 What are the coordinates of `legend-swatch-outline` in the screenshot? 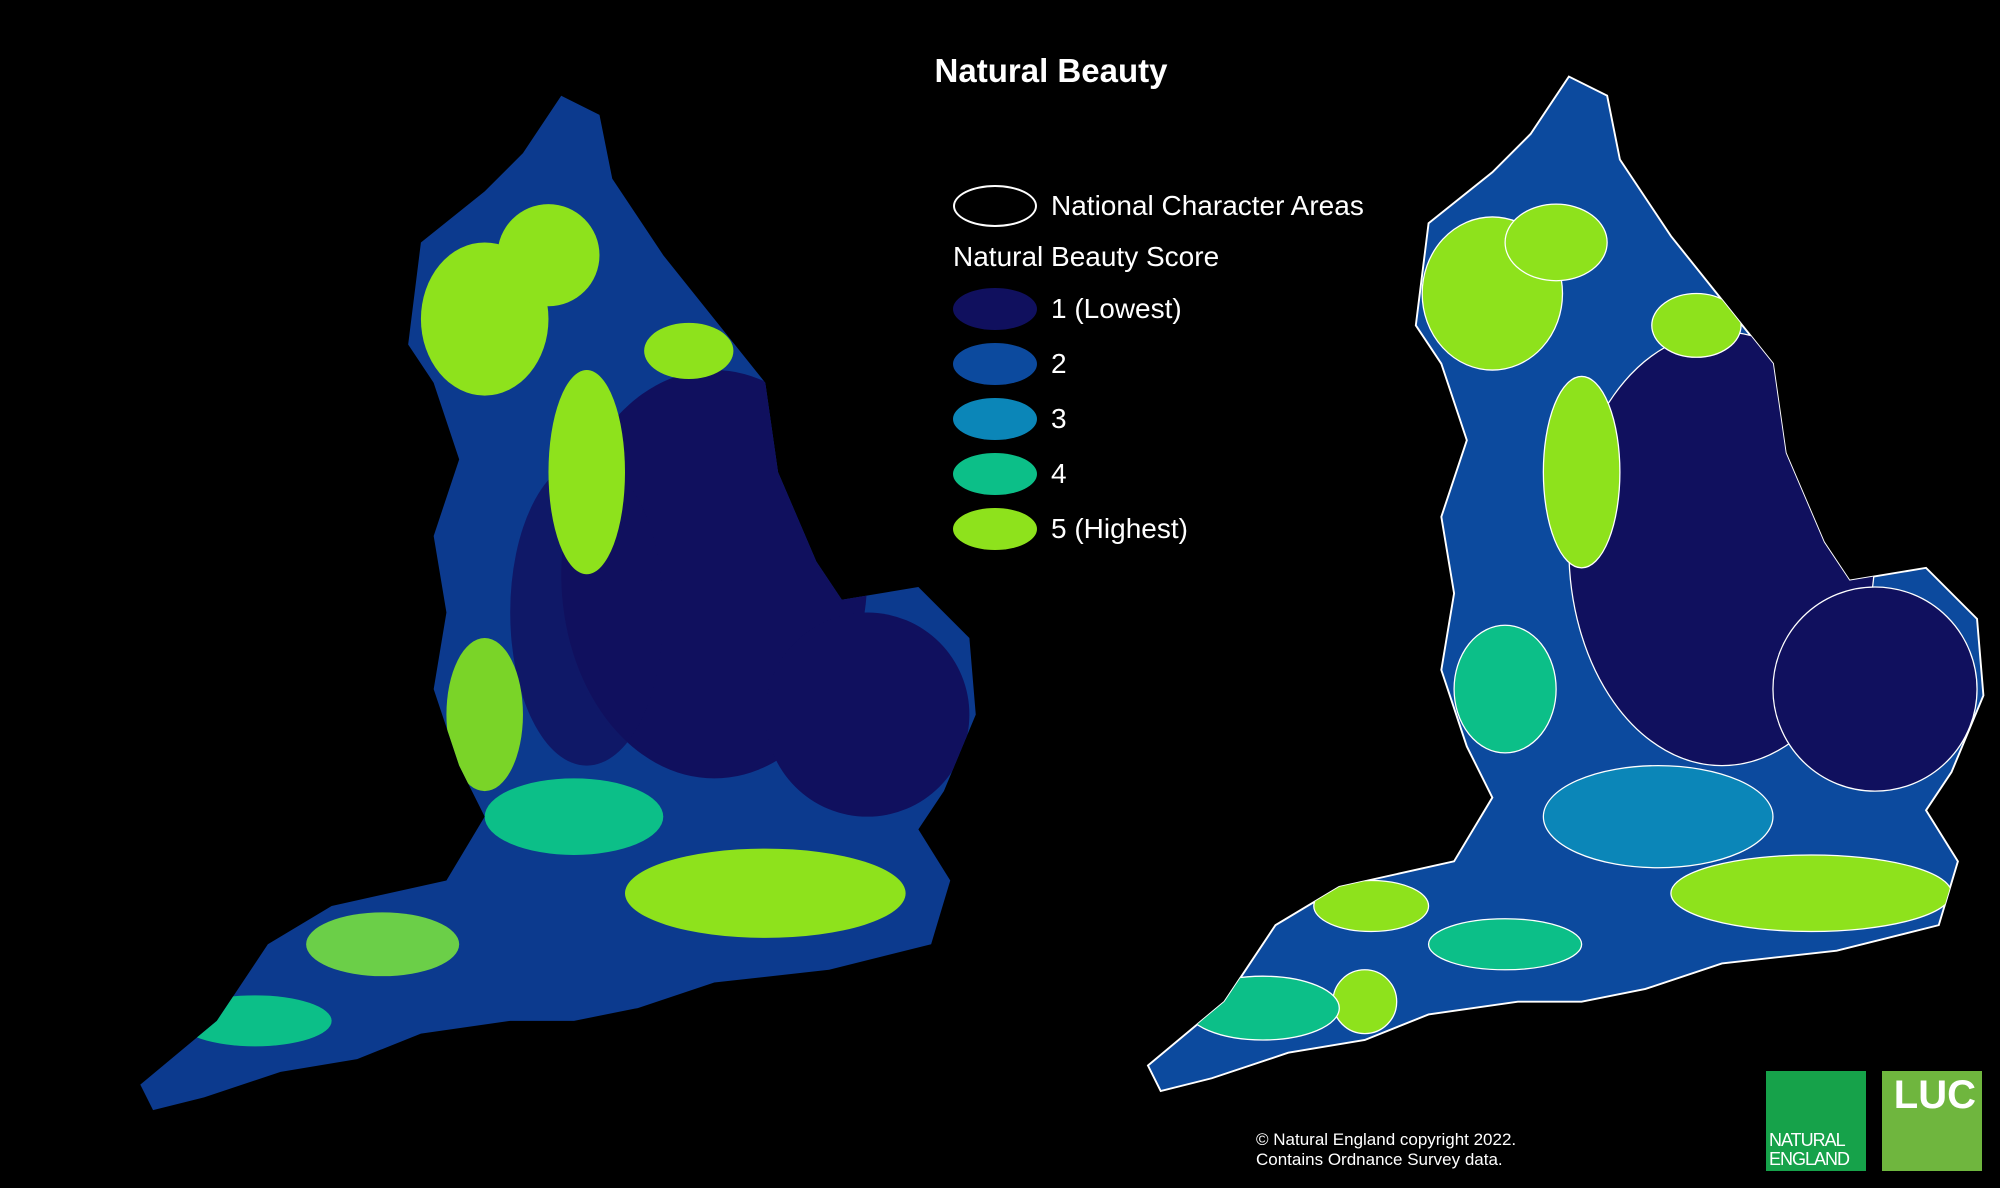 It's located at (995, 205).